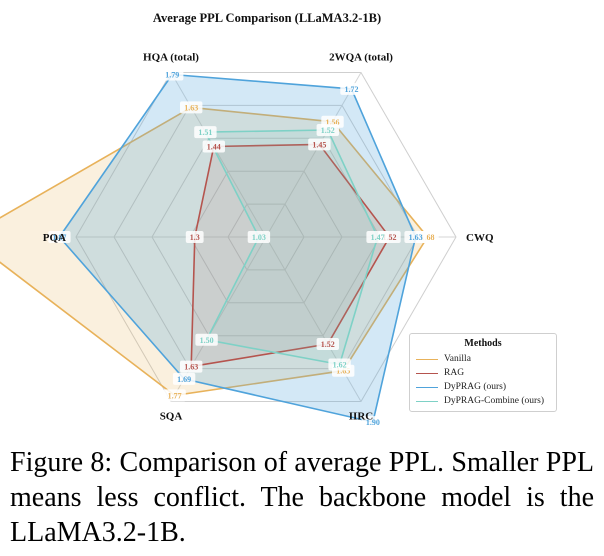 This screenshot has height=556, width=604. Describe the element at coordinates (483, 359) in the screenshot. I see `legend-item-vanilla: Vanilla` at that location.